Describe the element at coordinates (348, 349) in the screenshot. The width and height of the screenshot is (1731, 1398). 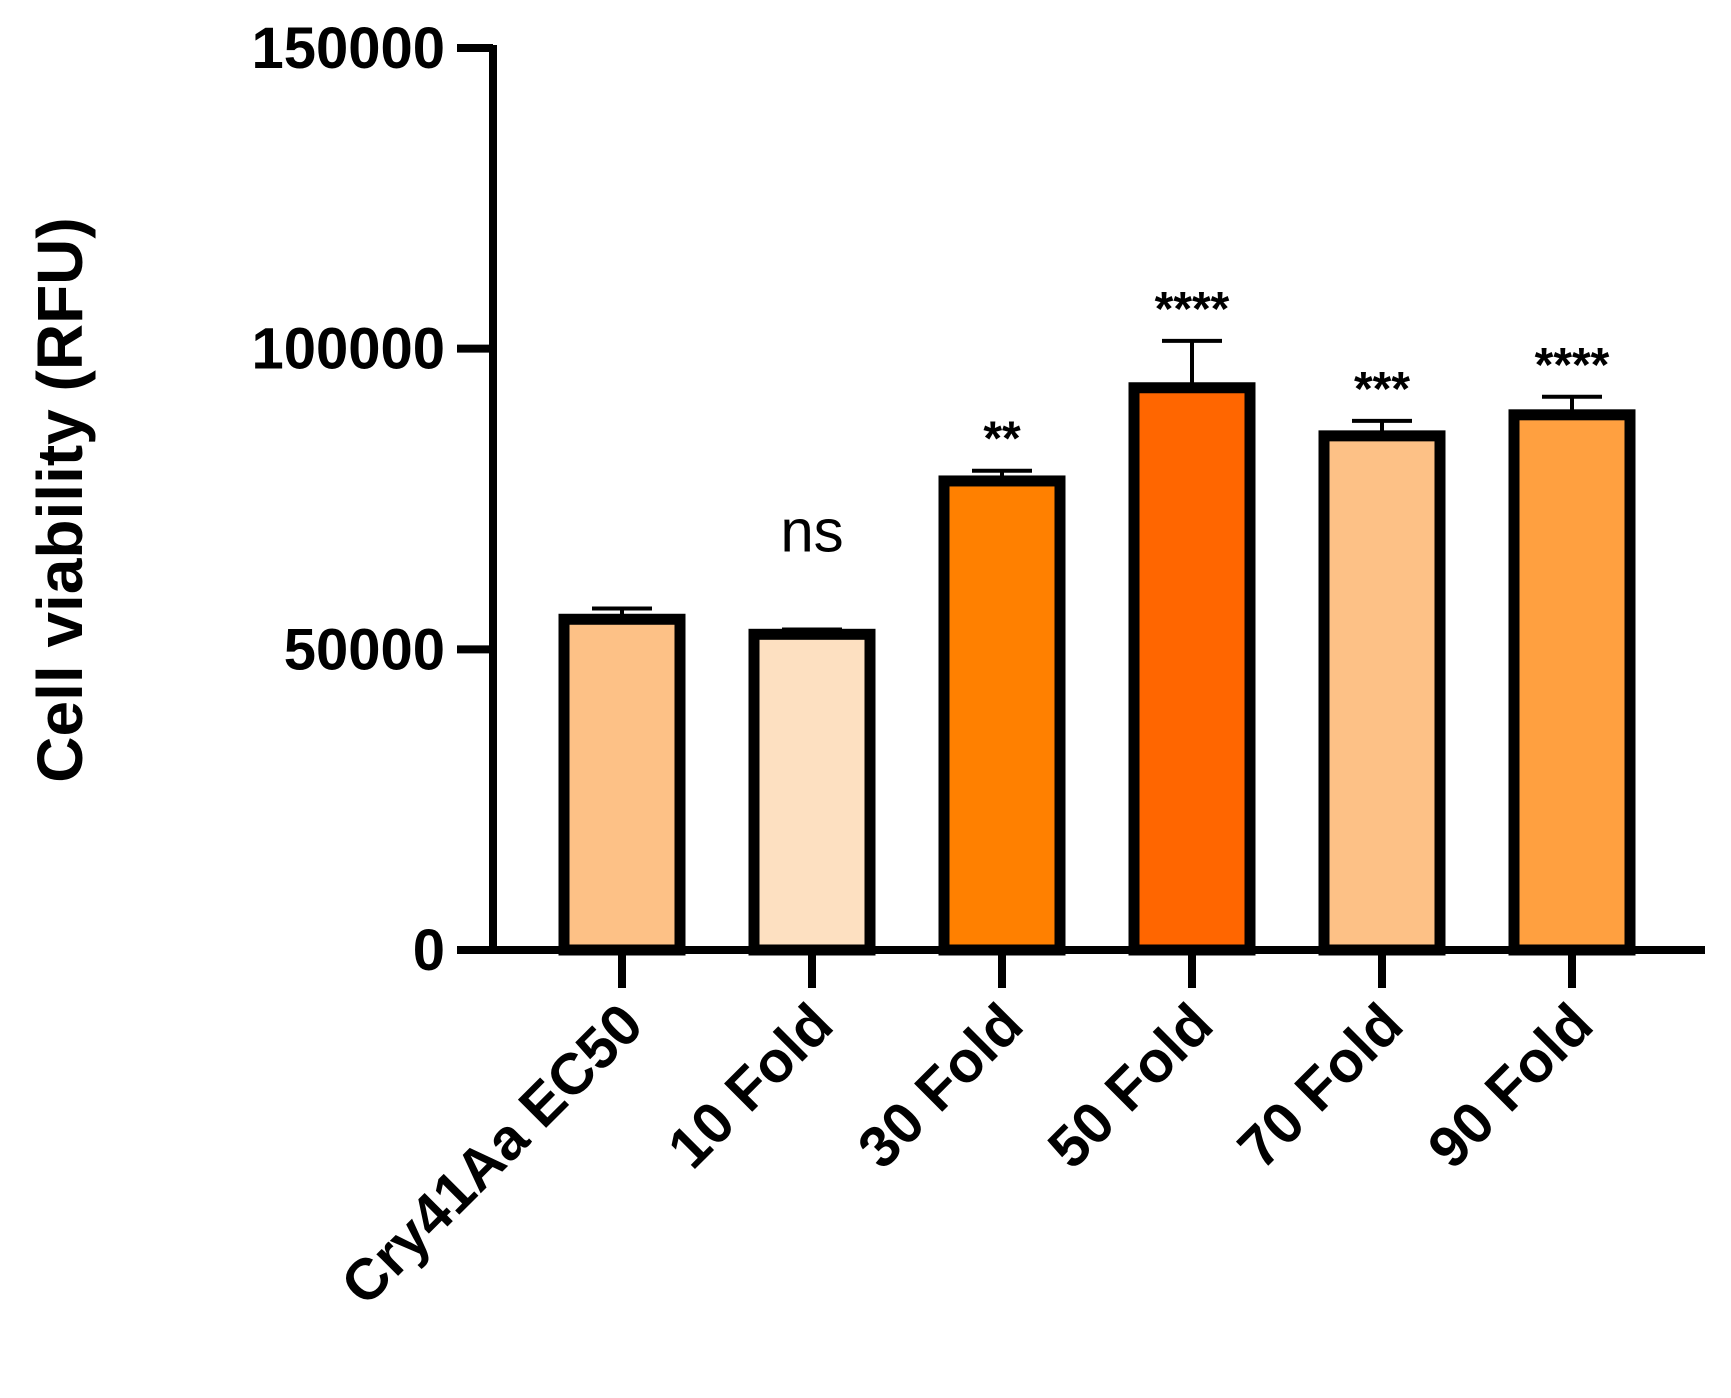
I see `y-tick-label: 100000` at that location.